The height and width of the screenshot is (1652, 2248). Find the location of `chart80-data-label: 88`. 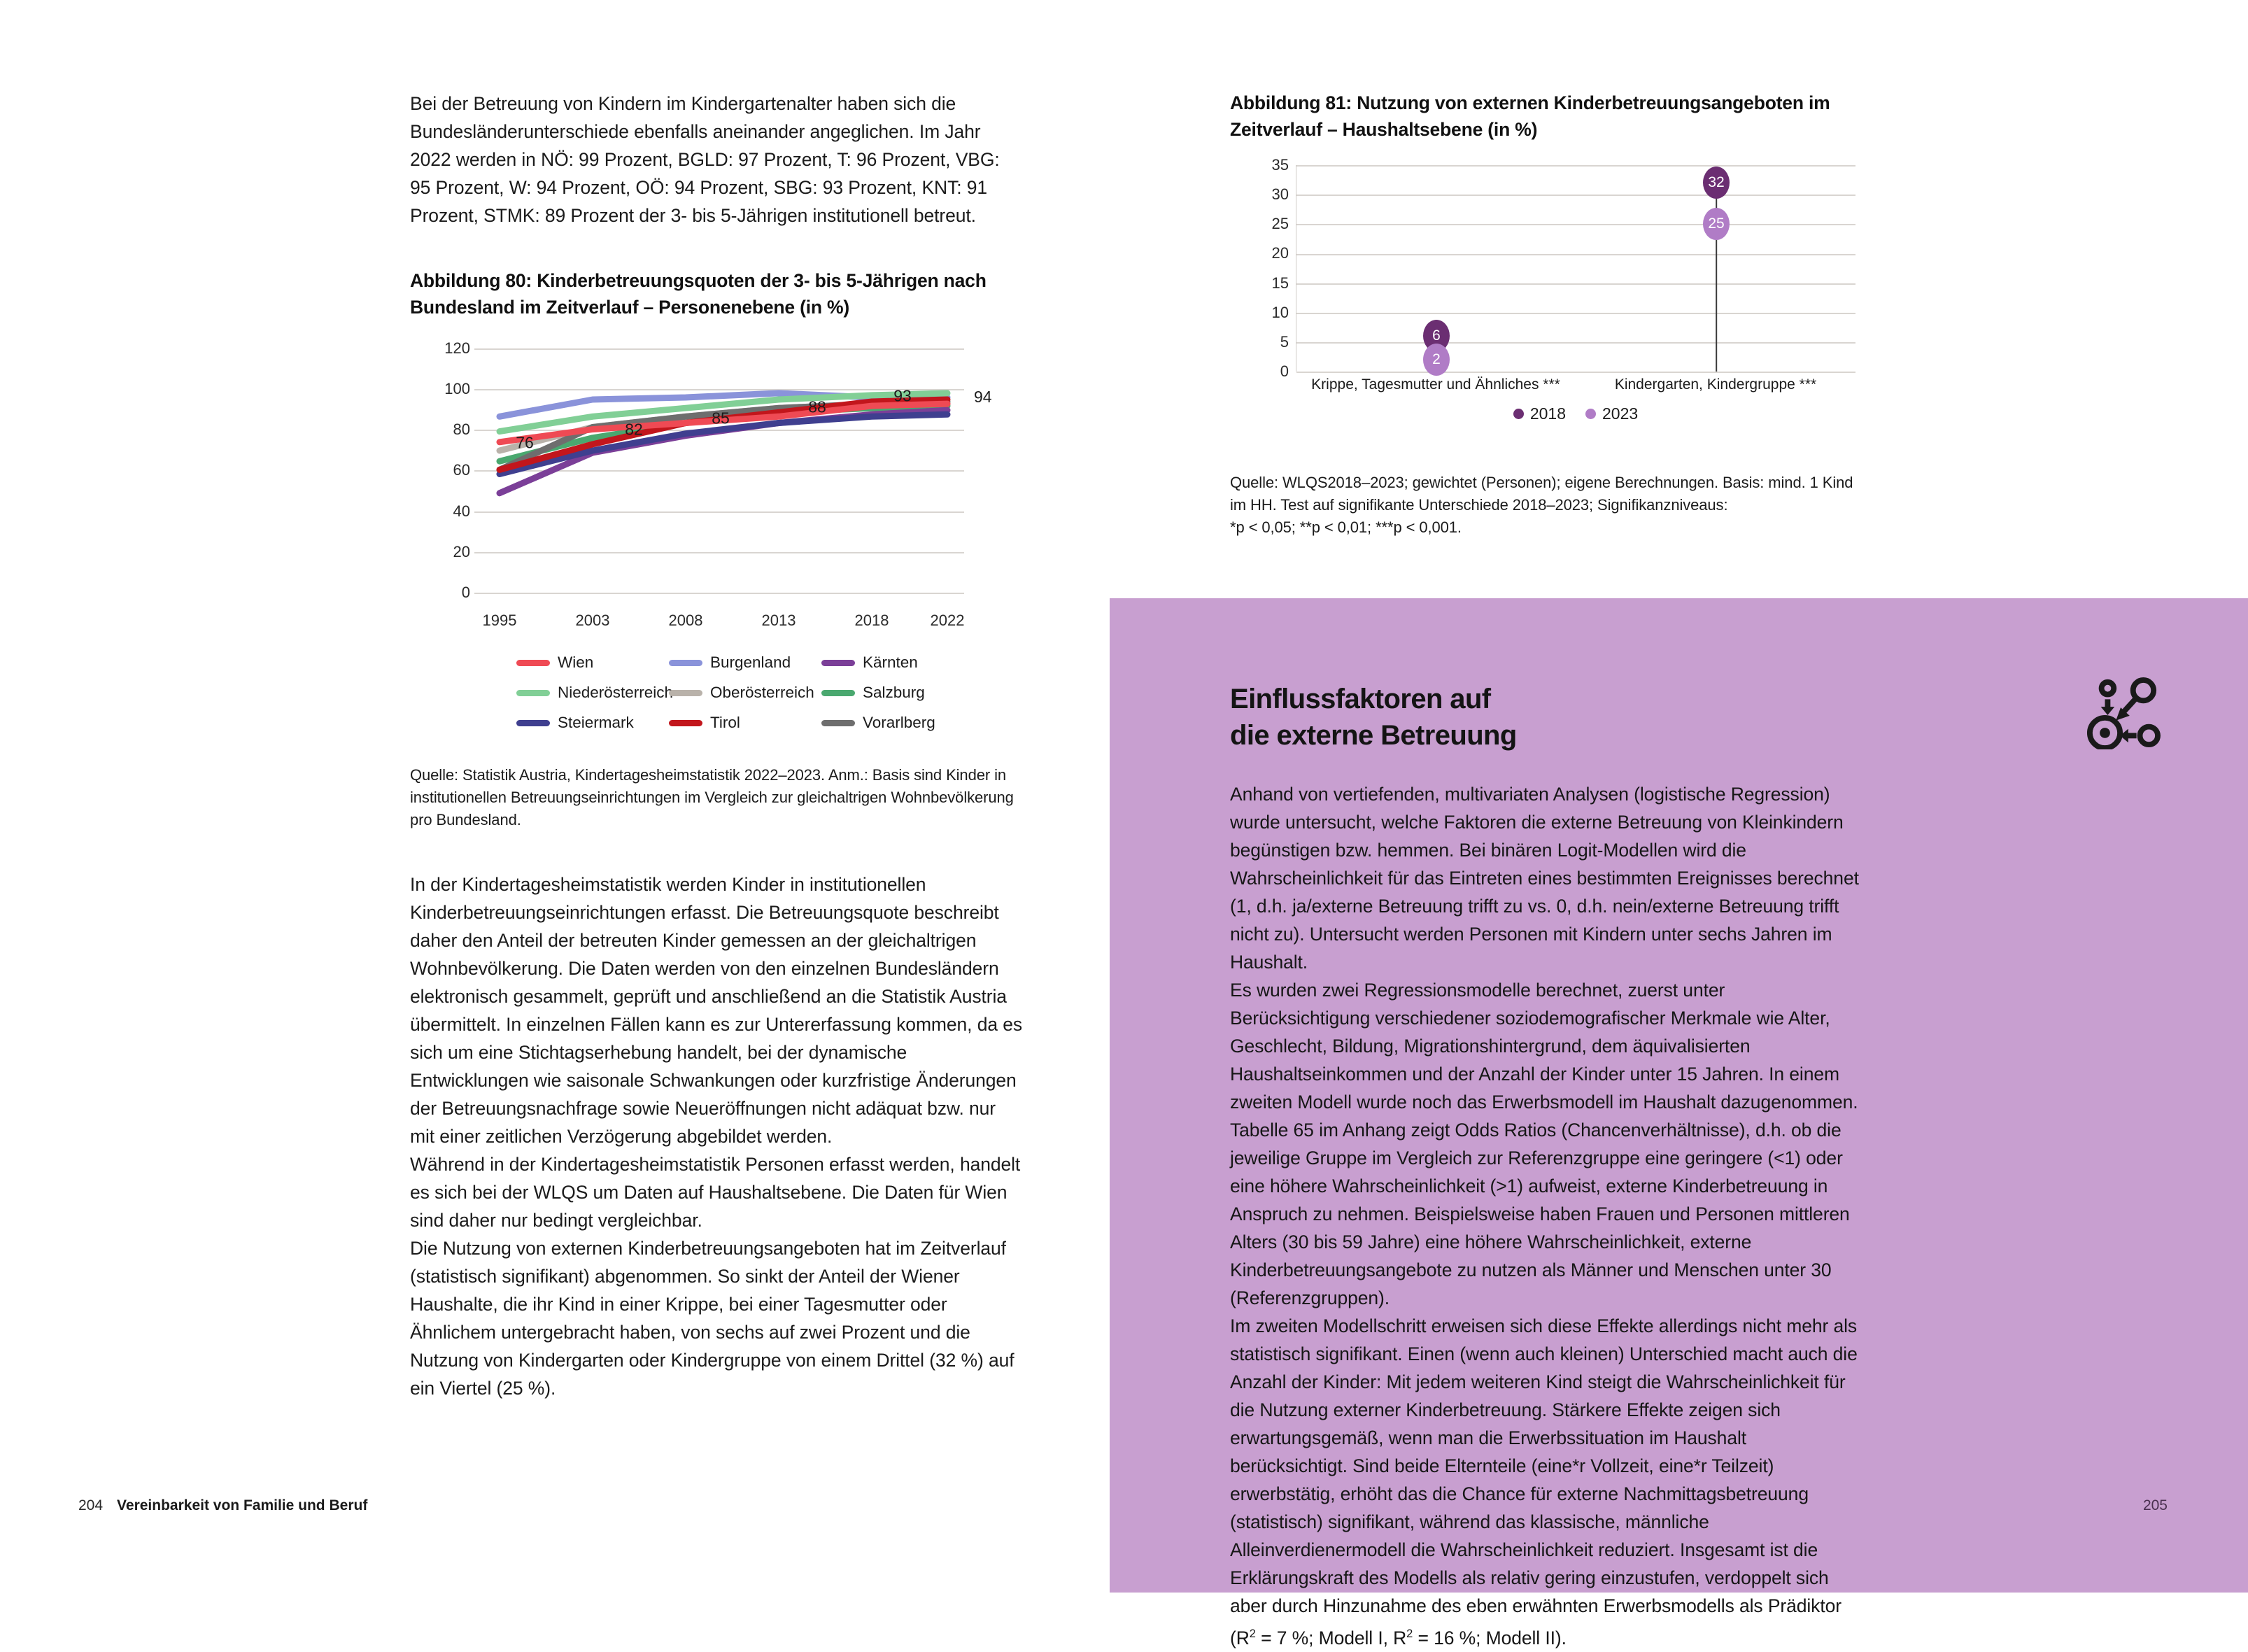

chart80-data-label: 88 is located at coordinates (817, 407).